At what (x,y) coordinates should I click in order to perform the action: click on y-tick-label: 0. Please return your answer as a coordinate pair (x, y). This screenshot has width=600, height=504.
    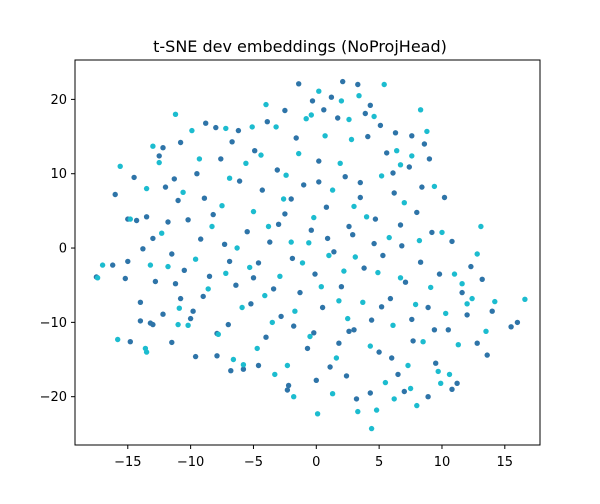
    Looking at the image, I should click on (63, 249).